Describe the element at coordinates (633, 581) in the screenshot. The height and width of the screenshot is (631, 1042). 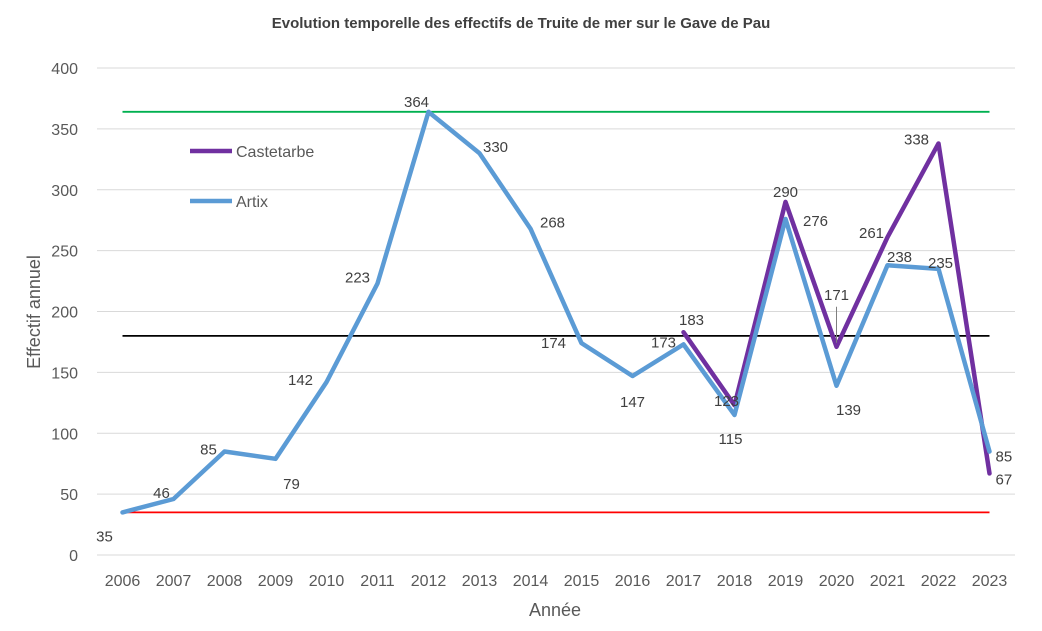
I see `x-tick-label: 2016` at that location.